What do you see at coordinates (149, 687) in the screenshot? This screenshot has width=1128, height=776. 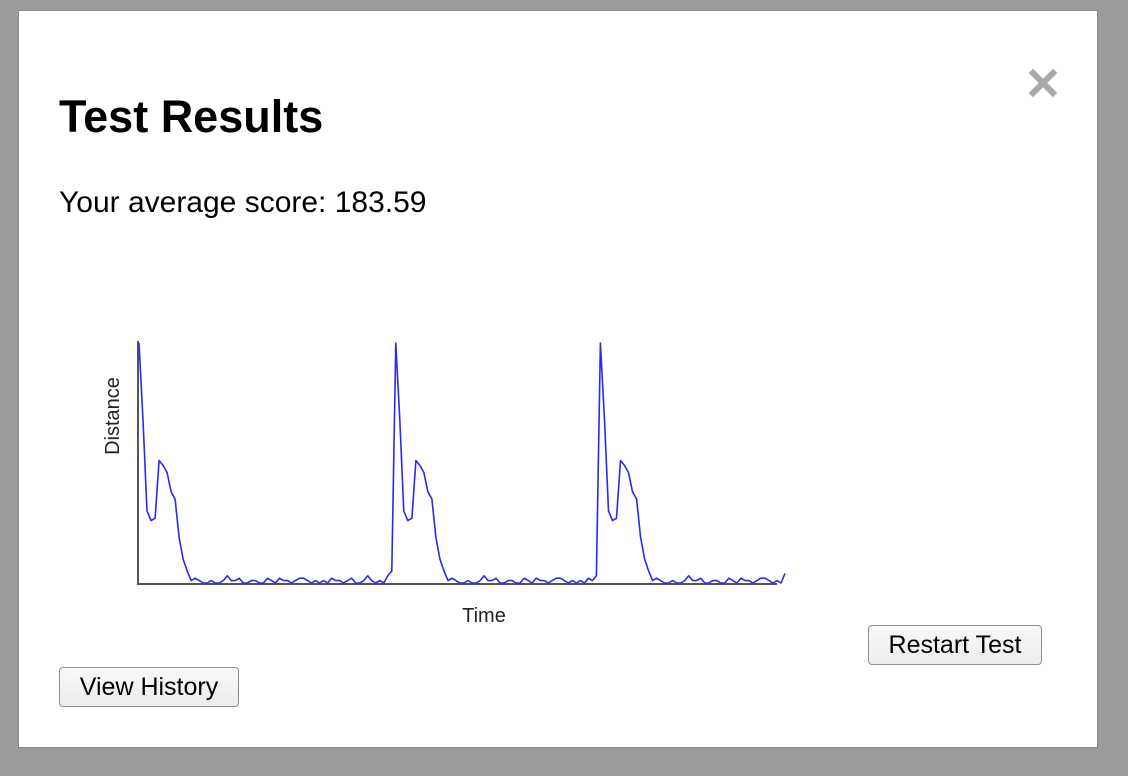 I see `view-history-button: View History` at bounding box center [149, 687].